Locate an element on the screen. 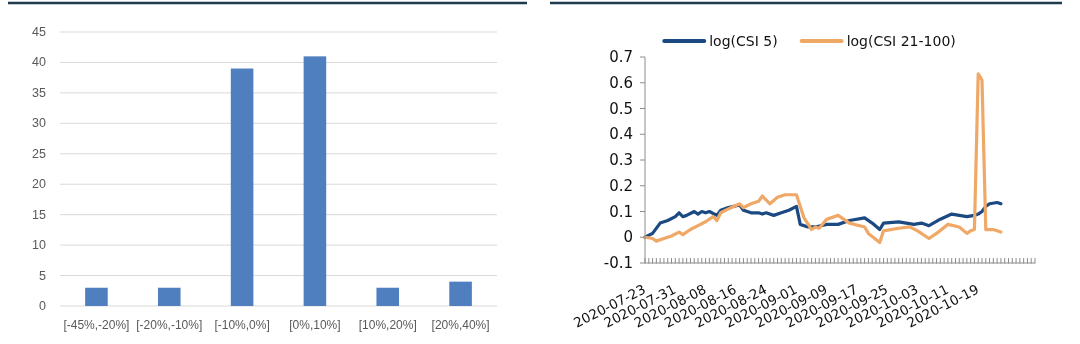 The width and height of the screenshot is (1080, 344). x-tick-label: [-20%,-10%] is located at coordinates (169, 325).